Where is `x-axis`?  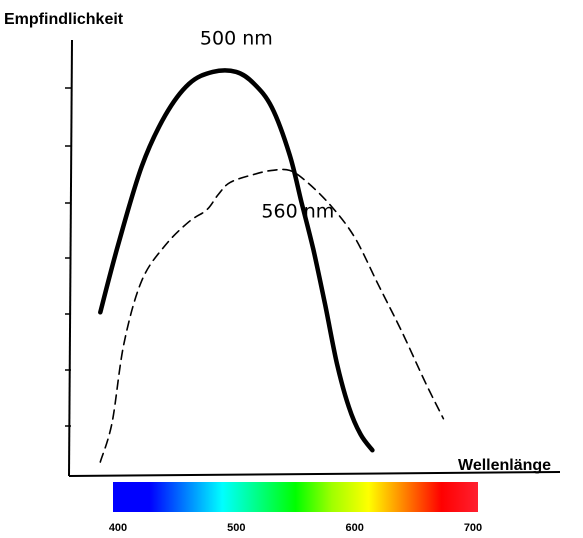 x-axis is located at coordinates (314, 474).